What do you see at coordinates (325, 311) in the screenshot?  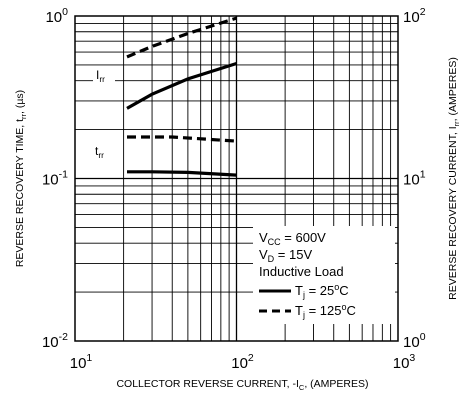 I see `legend-entry-125c: Tj = 125oC` at bounding box center [325, 311].